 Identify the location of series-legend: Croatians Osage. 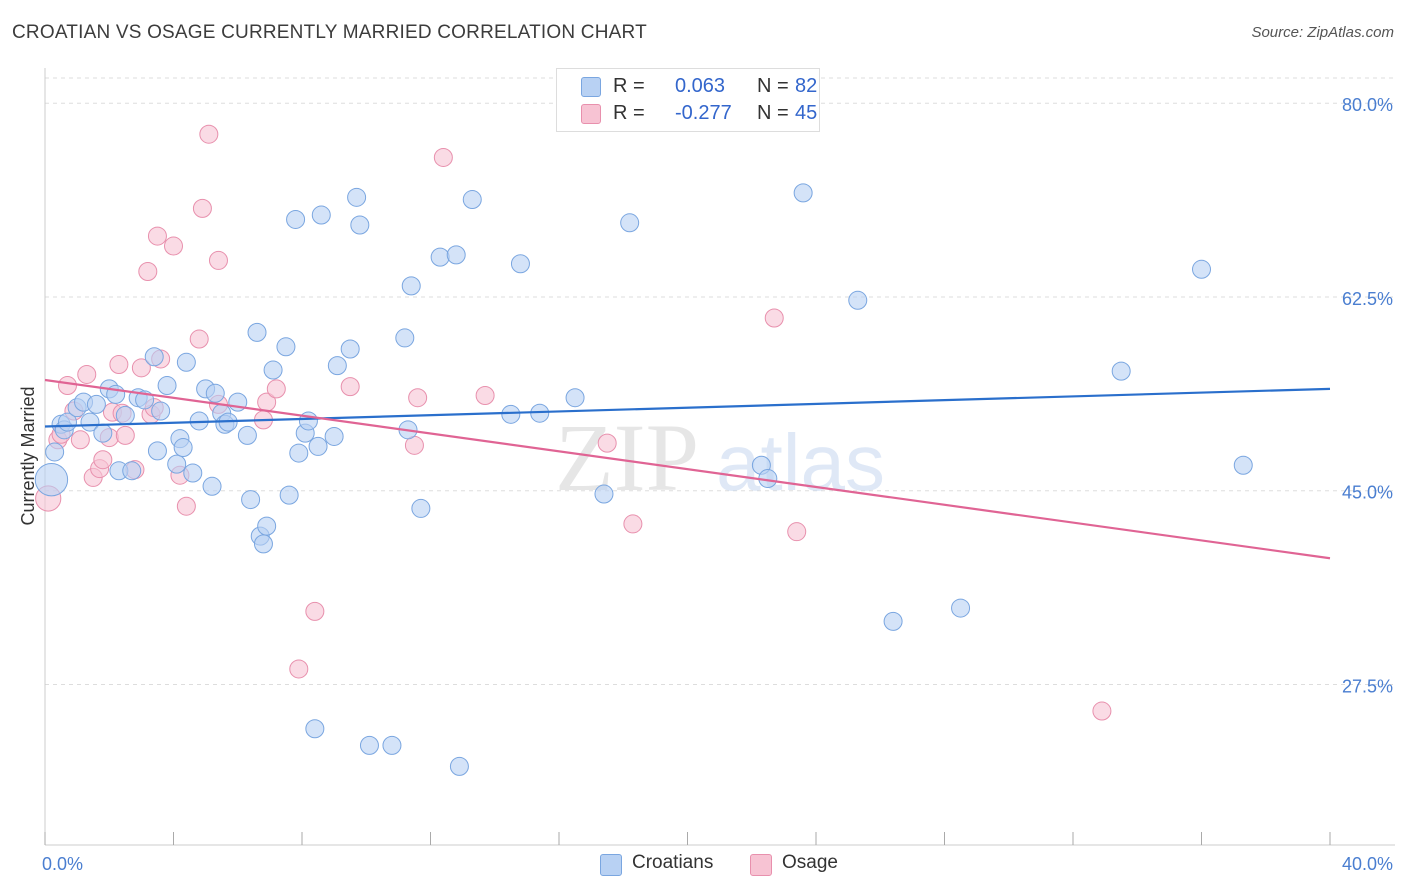
(730, 865).